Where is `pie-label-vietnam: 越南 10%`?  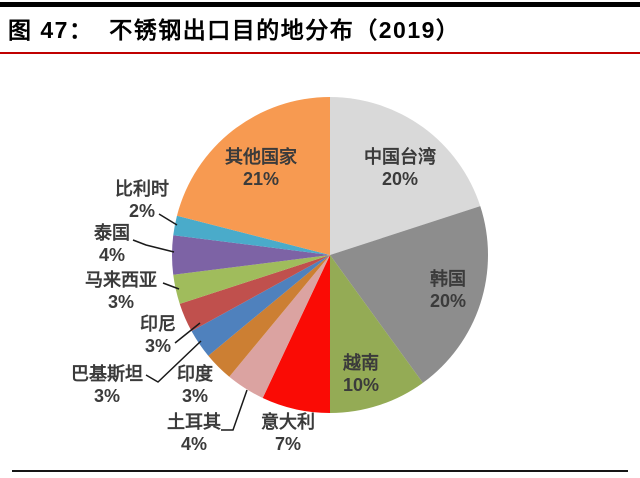 pie-label-vietnam: 越南 10% is located at coordinates (361, 374).